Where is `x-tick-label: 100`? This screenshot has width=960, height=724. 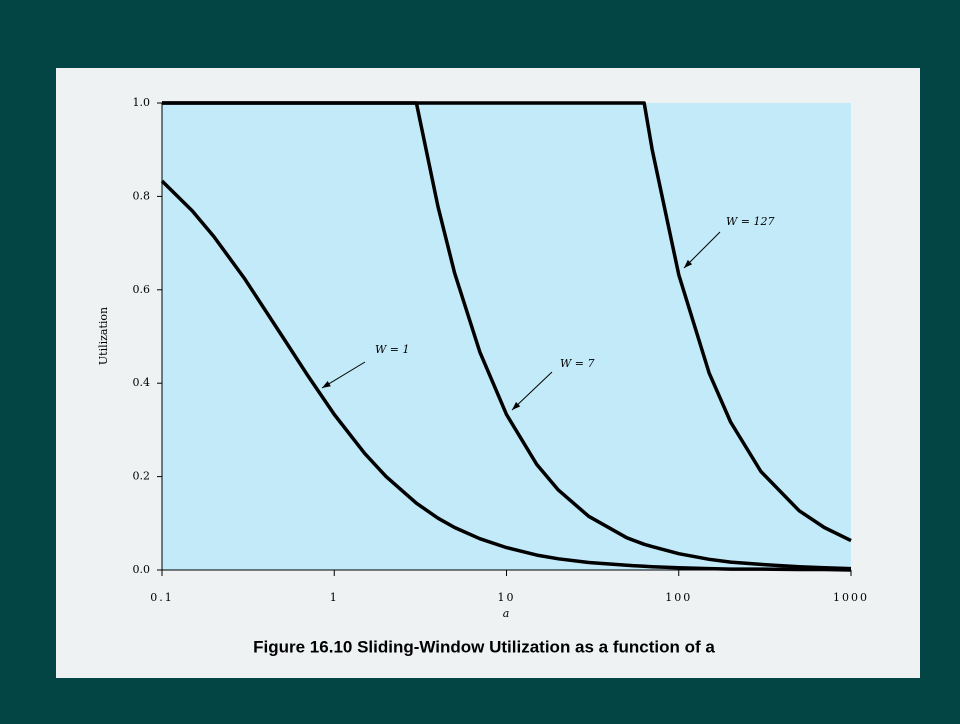
x-tick-label: 100 is located at coordinates (678, 597).